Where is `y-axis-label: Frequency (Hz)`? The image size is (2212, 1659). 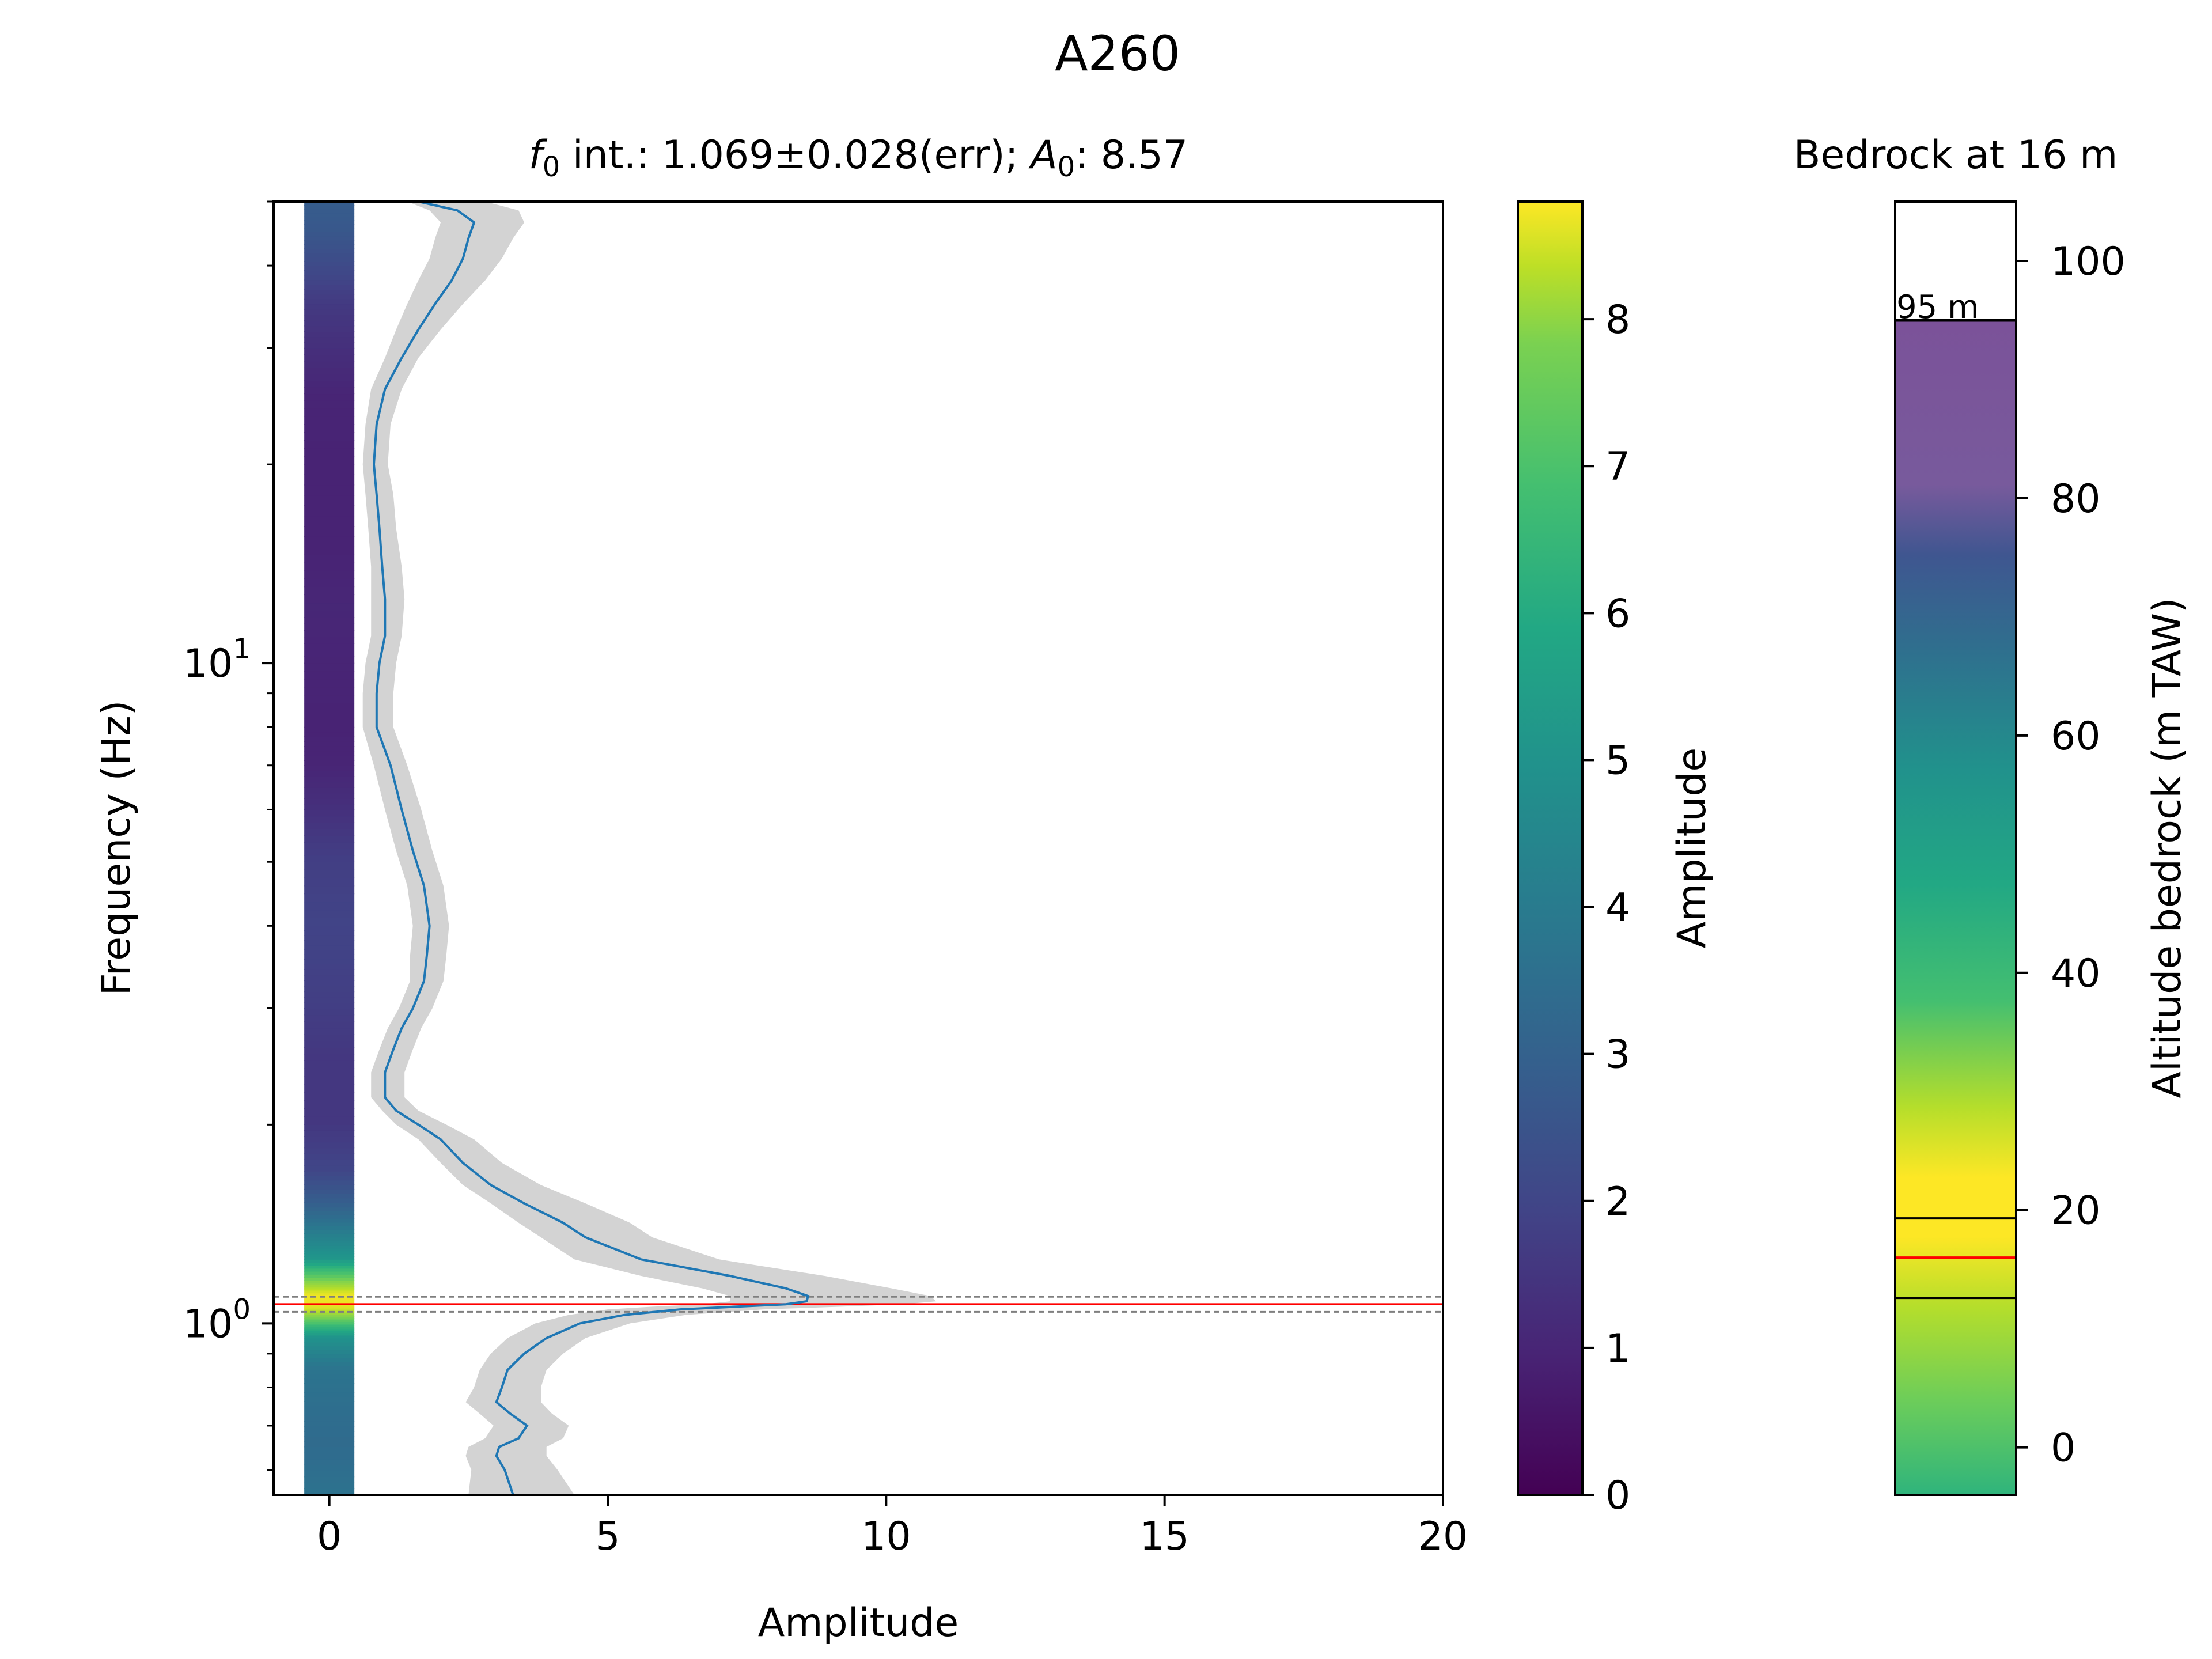 y-axis-label: Frequency (Hz) is located at coordinates (116, 848).